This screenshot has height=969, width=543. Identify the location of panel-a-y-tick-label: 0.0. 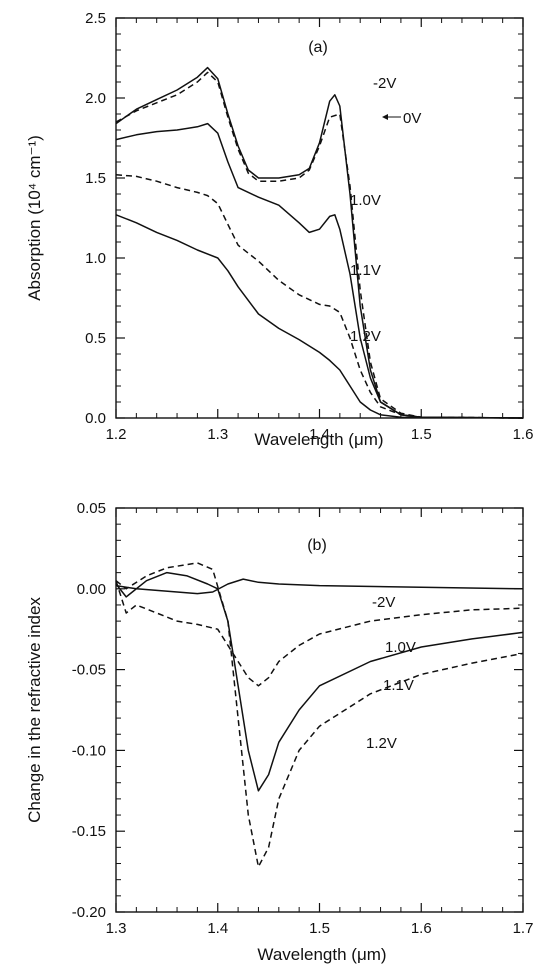
(95, 418).